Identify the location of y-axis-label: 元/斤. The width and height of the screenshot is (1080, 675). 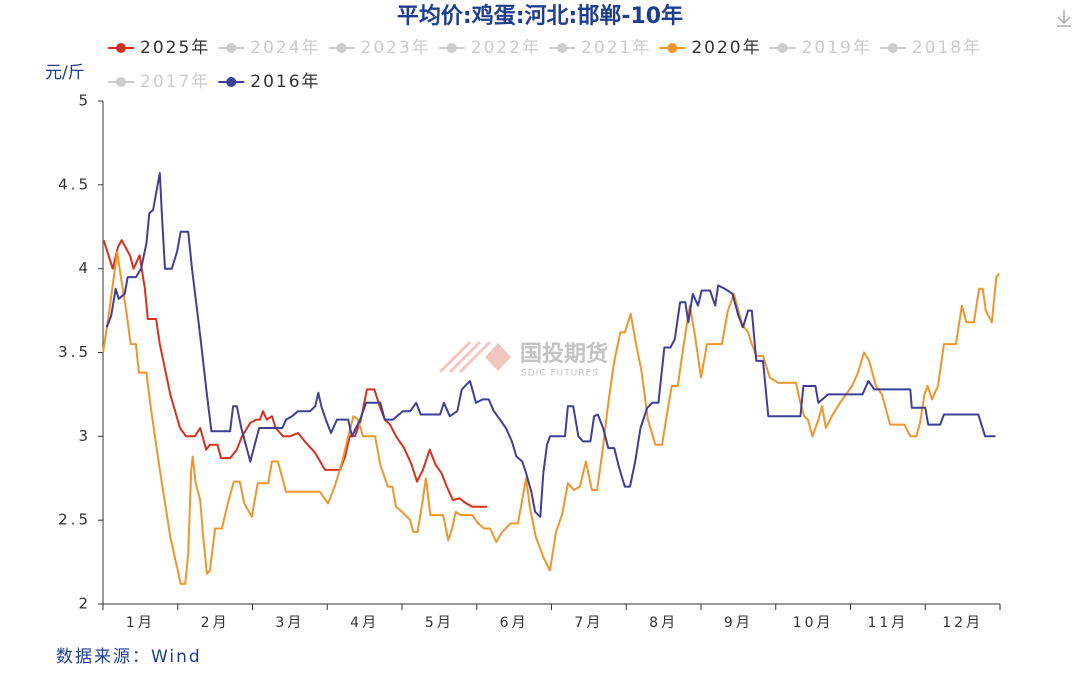
(65, 73).